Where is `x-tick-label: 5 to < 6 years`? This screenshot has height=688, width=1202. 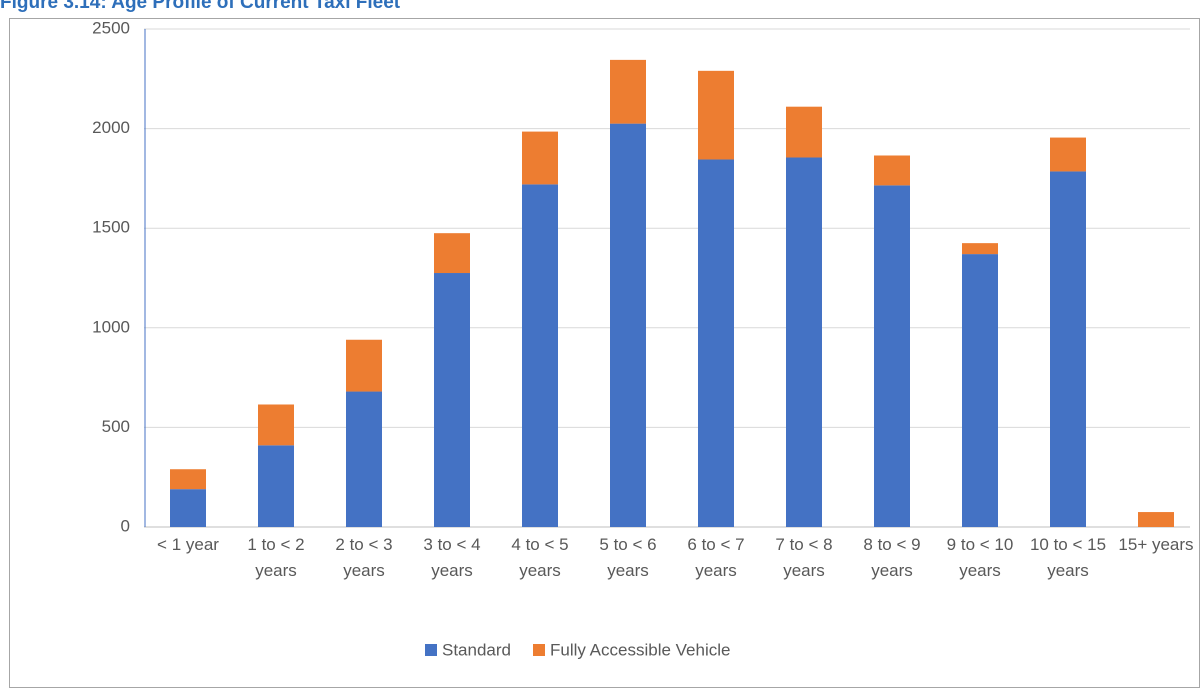
x-tick-label: 5 to < 6 years is located at coordinates (628, 557).